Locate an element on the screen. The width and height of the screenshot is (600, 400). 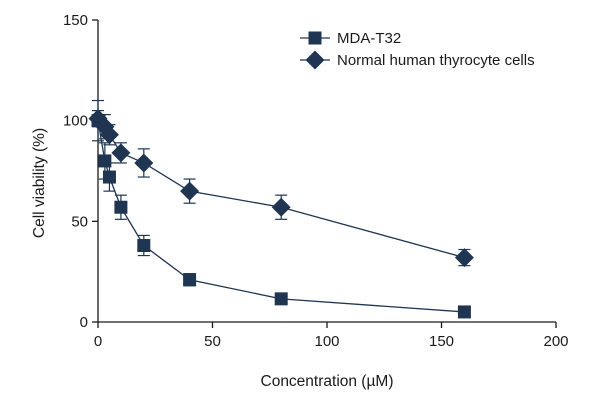
legend-label-mda-t32: MDA-T32 is located at coordinates (369, 38).